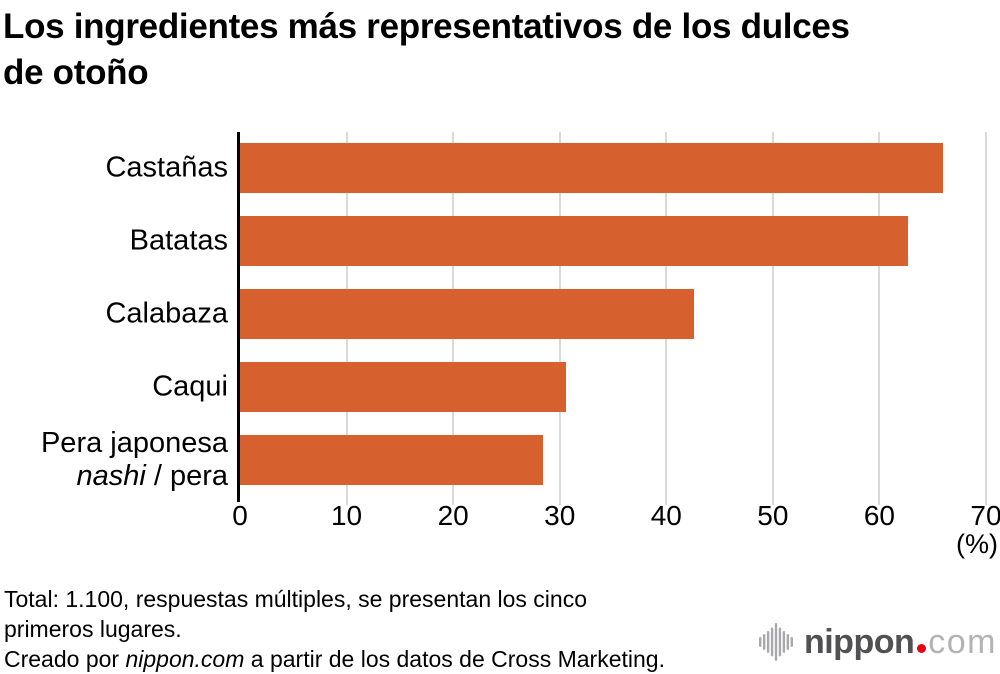 The height and width of the screenshot is (674, 1000). What do you see at coordinates (977, 544) in the screenshot?
I see `x-axis-unit-label: (%)` at bounding box center [977, 544].